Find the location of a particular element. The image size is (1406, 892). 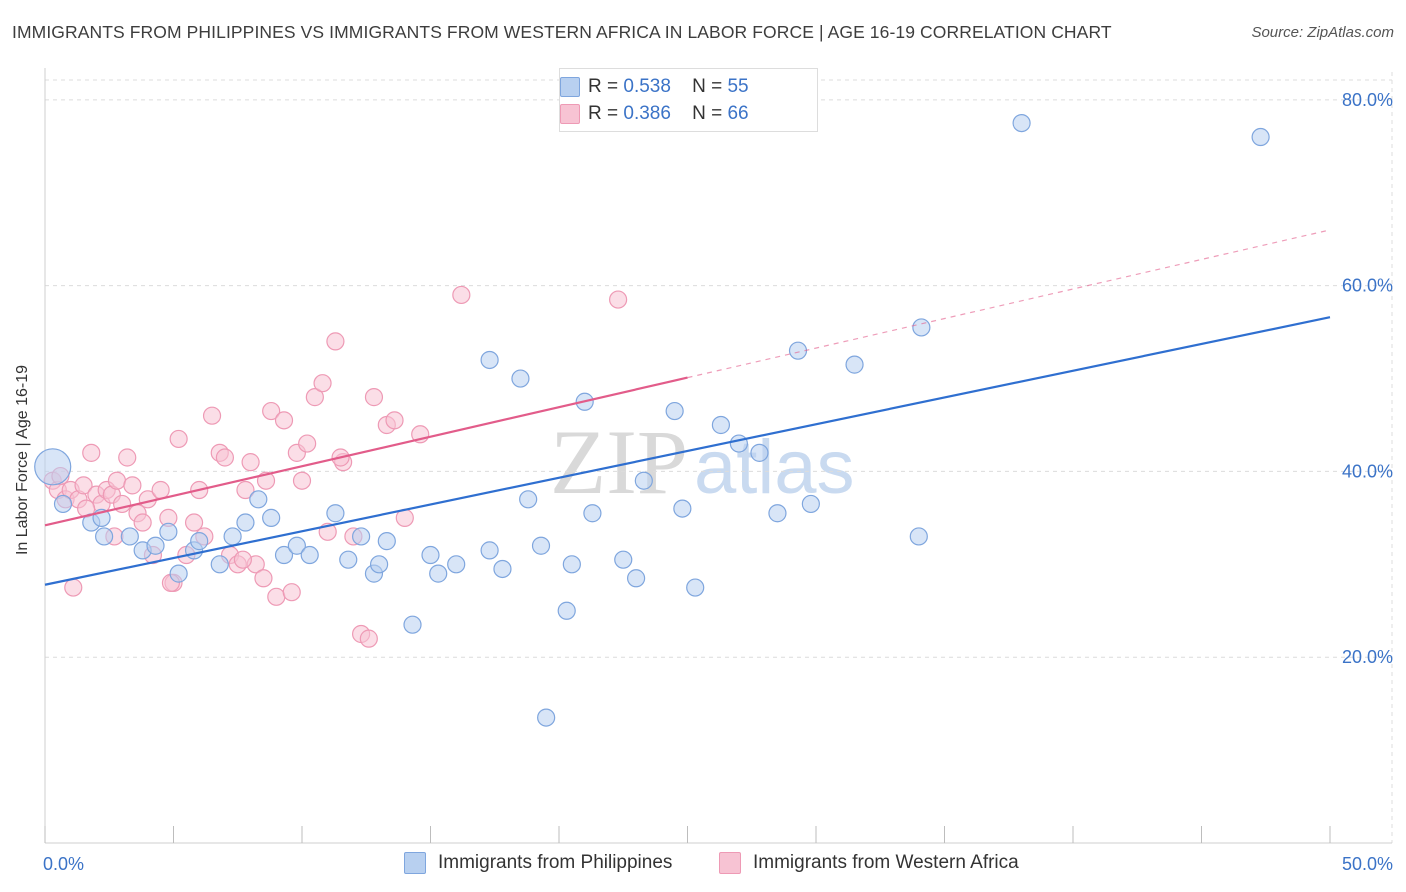

y-tick-label: 40.0% is located at coordinates (1367, 471).